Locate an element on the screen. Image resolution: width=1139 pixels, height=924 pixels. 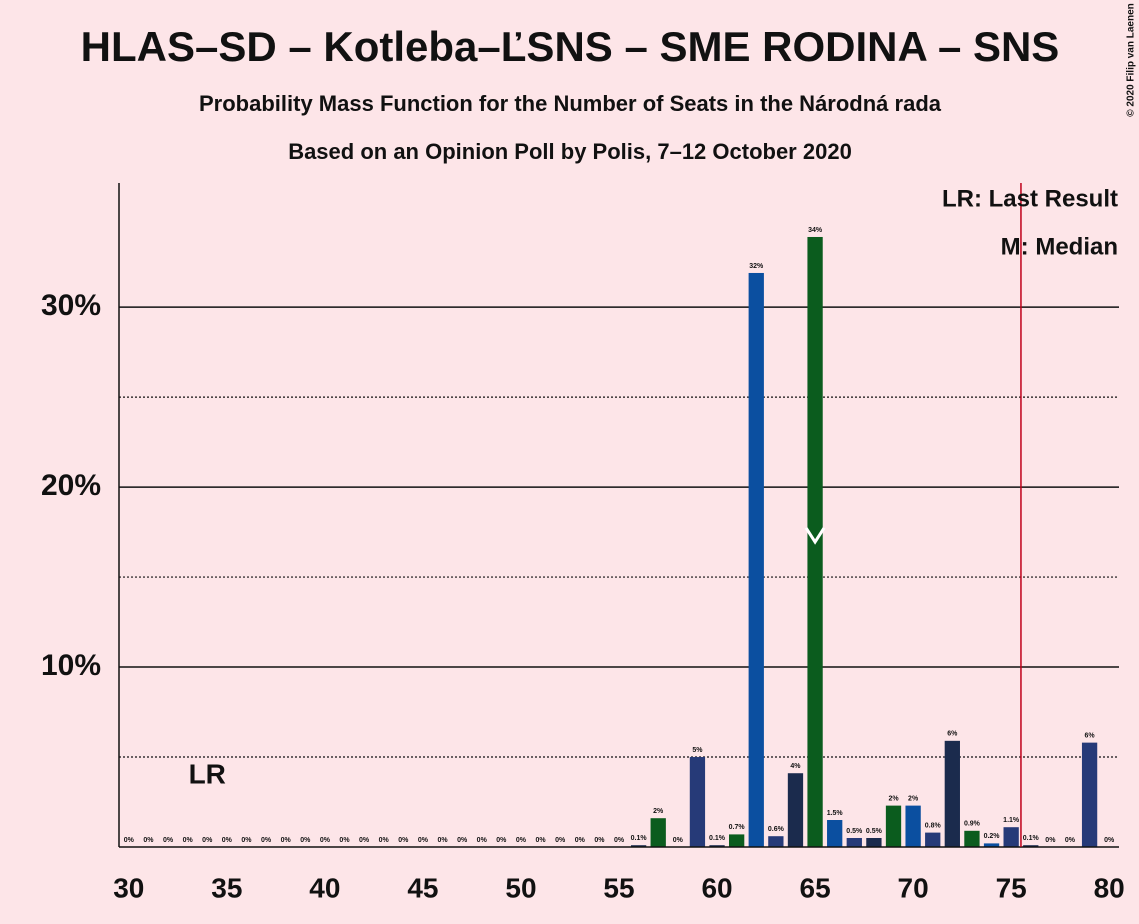
value-label: 4% is located at coordinates (795, 766).